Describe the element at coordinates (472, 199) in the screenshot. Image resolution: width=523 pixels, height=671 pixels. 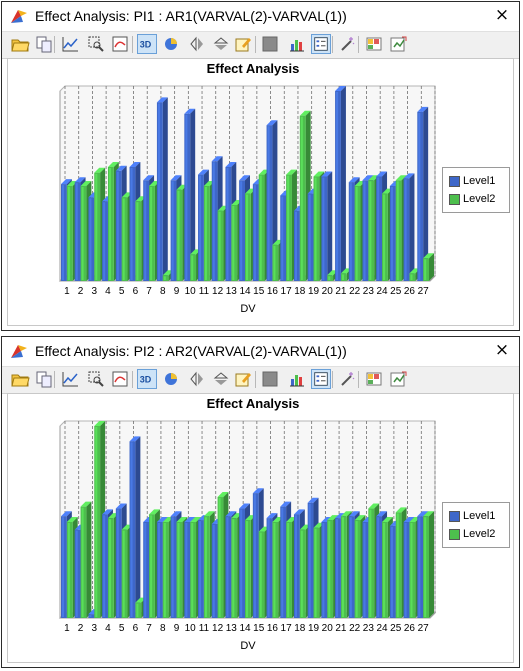
I see `legend-item-level2: Level2` at that location.